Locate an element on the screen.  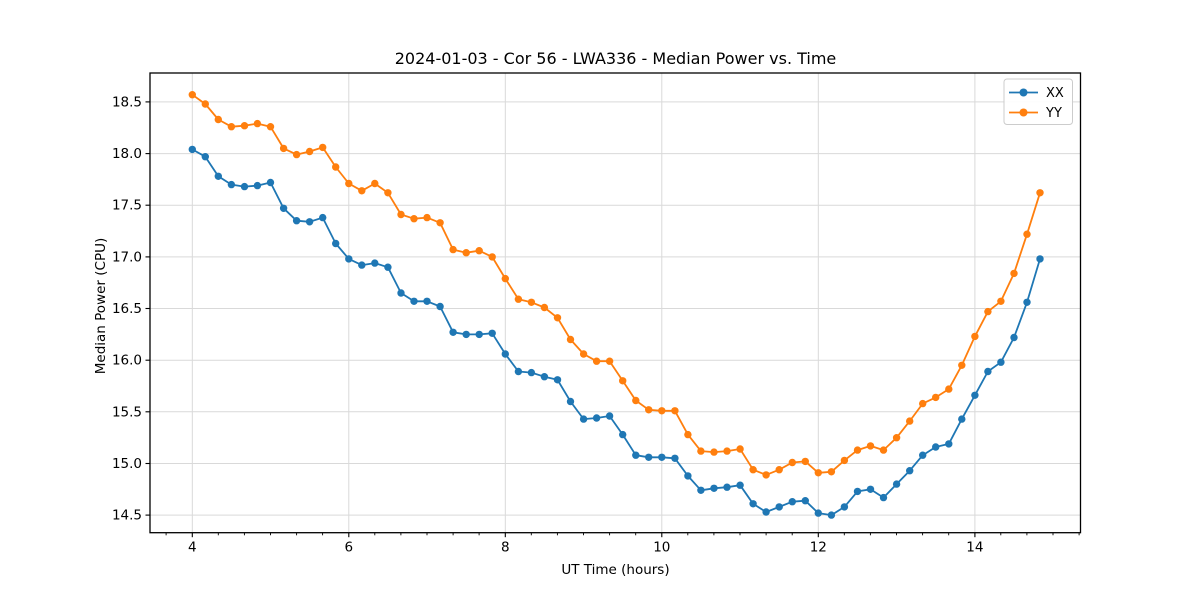
x-axis-label: UT Time (hours) is located at coordinates (615, 570).